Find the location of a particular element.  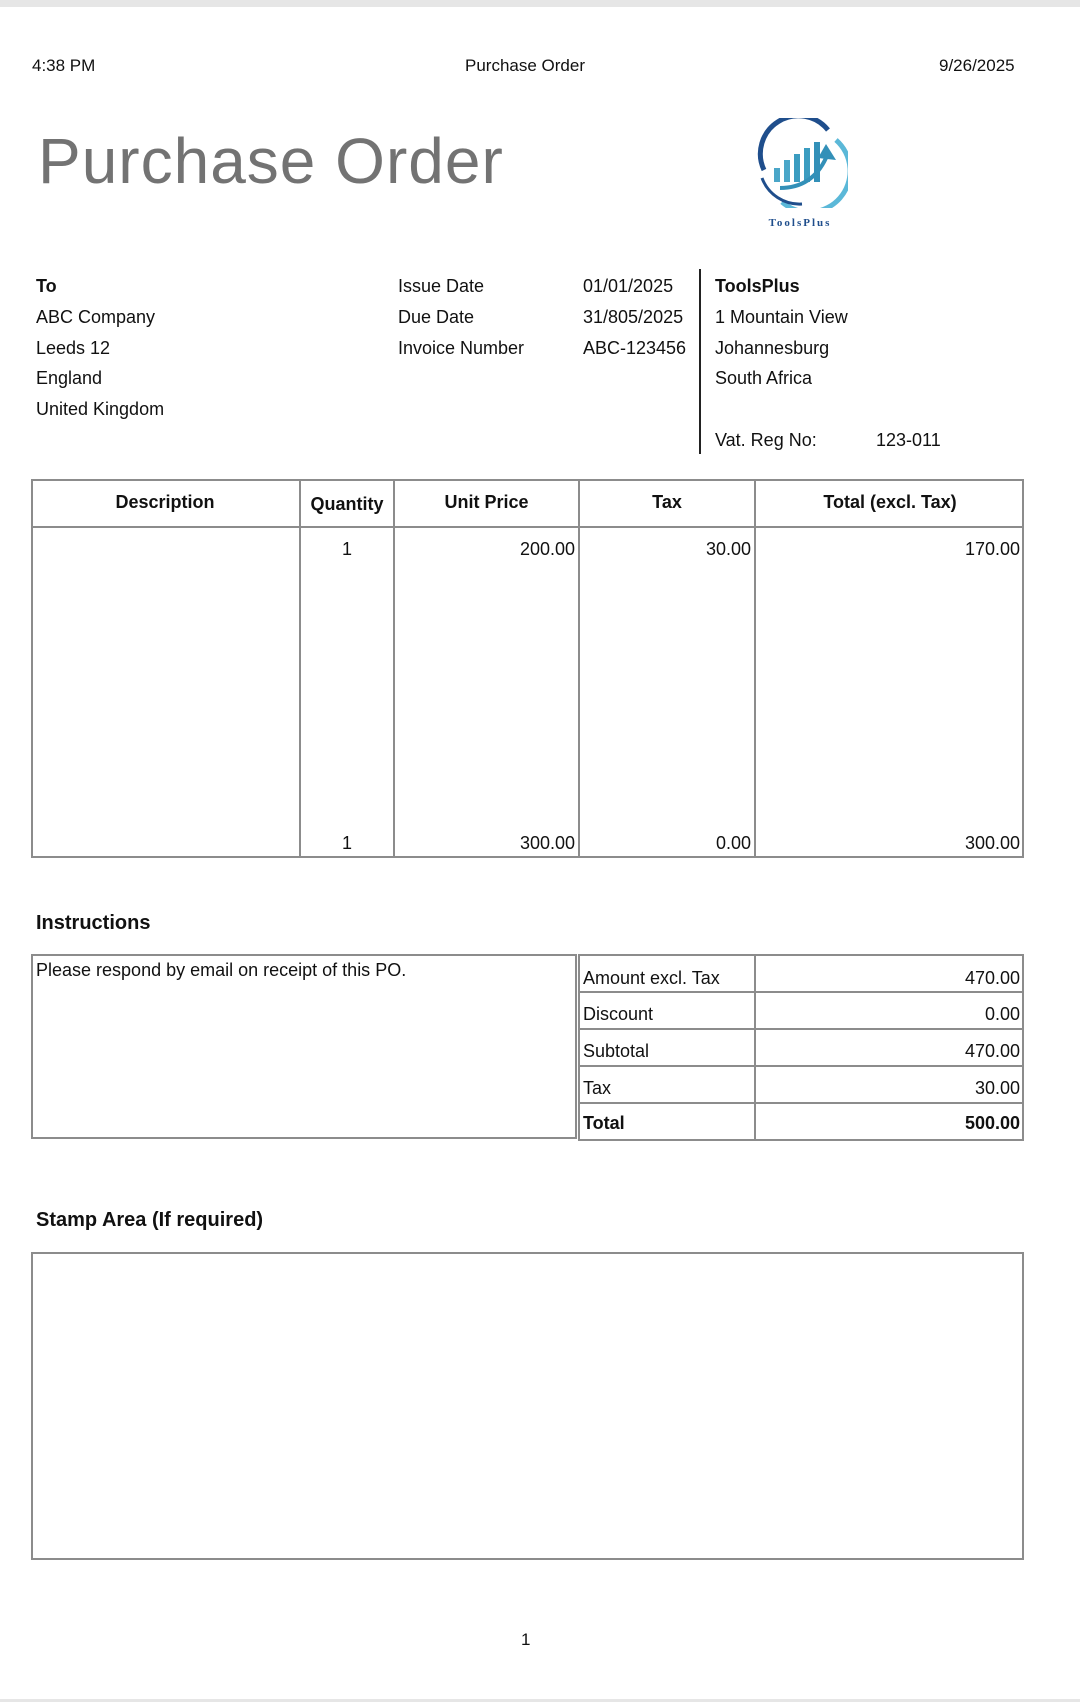

tax-label: Tax is located at coordinates (597, 1088).